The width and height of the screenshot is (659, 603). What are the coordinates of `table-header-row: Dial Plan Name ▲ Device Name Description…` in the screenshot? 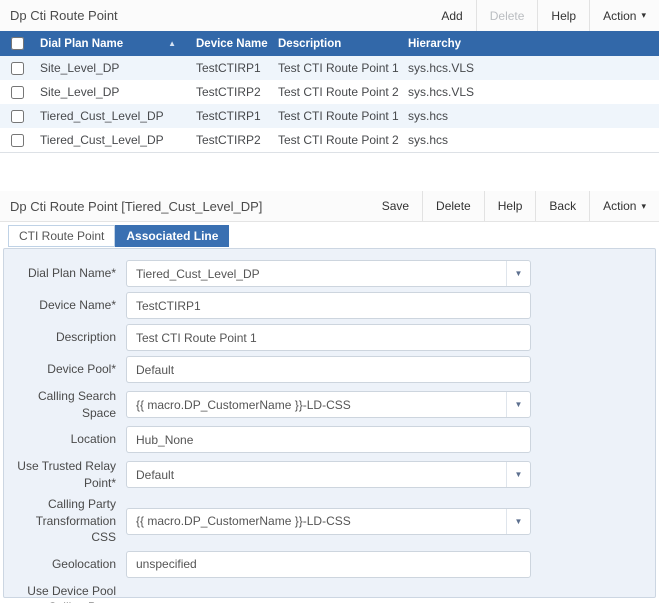 It's located at (329, 43).